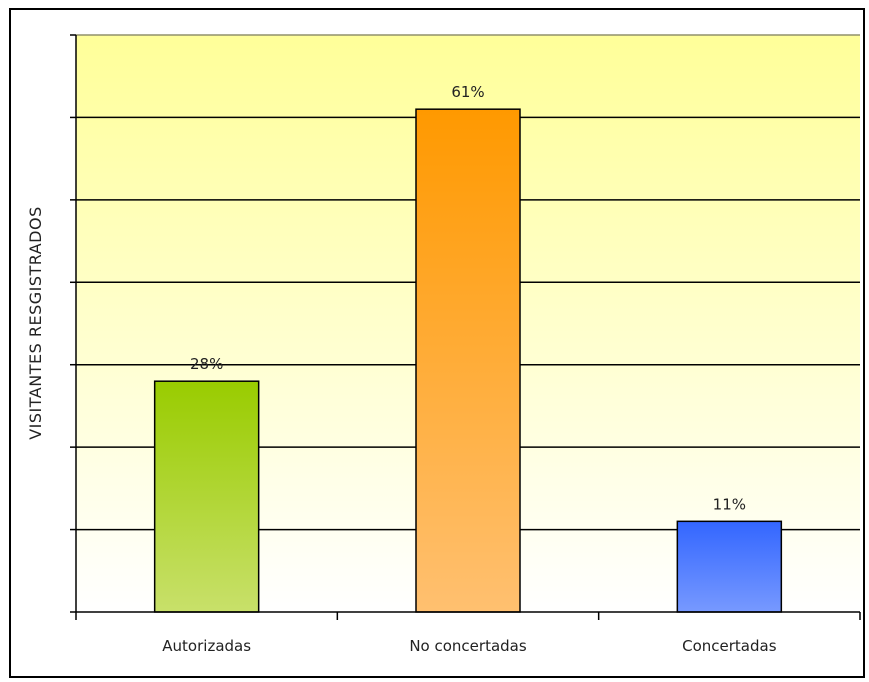 Image resolution: width=869 pixels, height=682 pixels. I want to click on data-label: 28%, so click(206, 364).